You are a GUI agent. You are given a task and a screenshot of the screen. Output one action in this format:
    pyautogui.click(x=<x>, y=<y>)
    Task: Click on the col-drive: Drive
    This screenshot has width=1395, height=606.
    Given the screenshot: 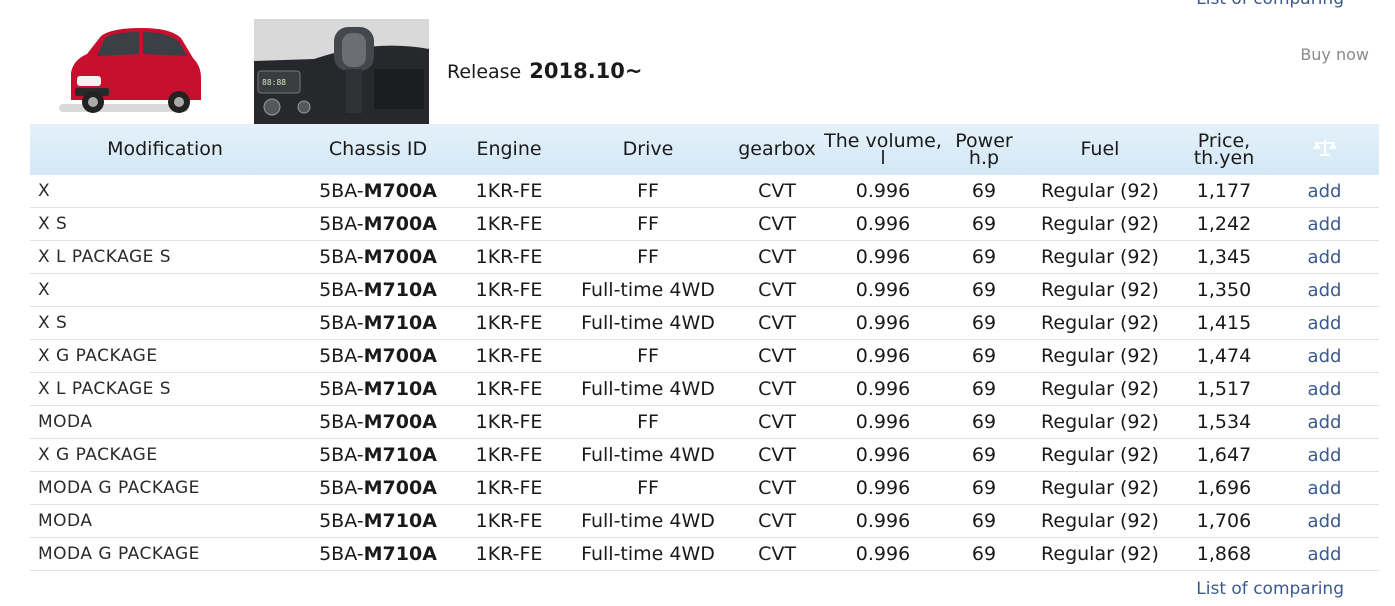 What is the action you would take?
    pyautogui.click(x=648, y=149)
    